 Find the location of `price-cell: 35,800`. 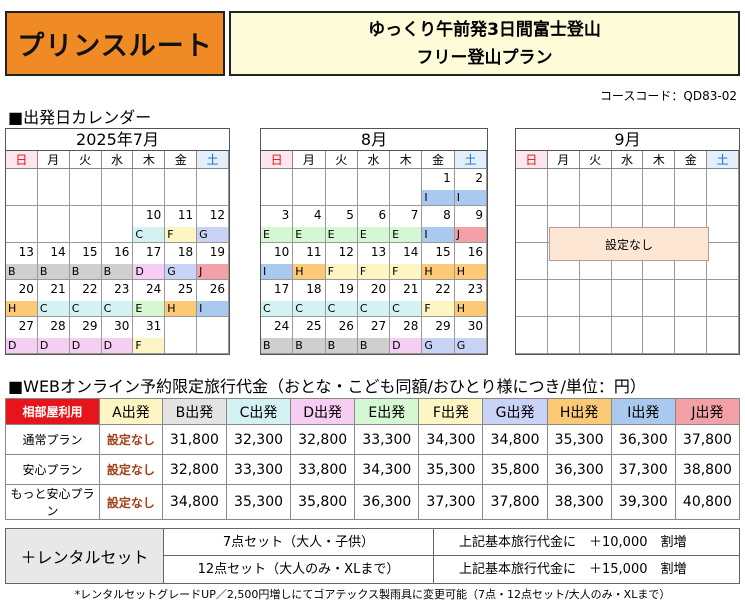

price-cell: 35,800 is located at coordinates (323, 502).